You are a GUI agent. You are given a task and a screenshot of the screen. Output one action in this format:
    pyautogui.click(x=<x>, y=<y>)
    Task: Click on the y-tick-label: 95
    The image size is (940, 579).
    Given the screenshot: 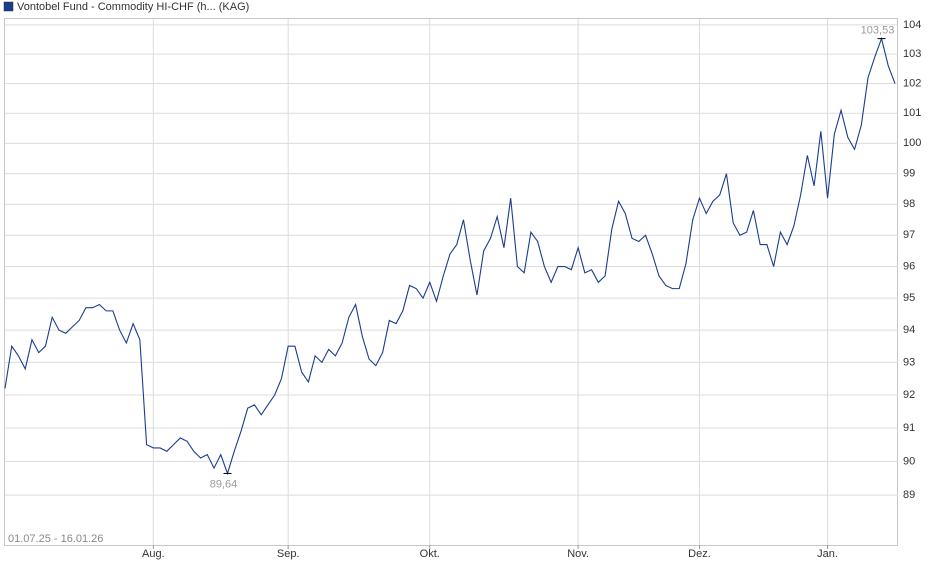 What is the action you would take?
    pyautogui.click(x=909, y=298)
    